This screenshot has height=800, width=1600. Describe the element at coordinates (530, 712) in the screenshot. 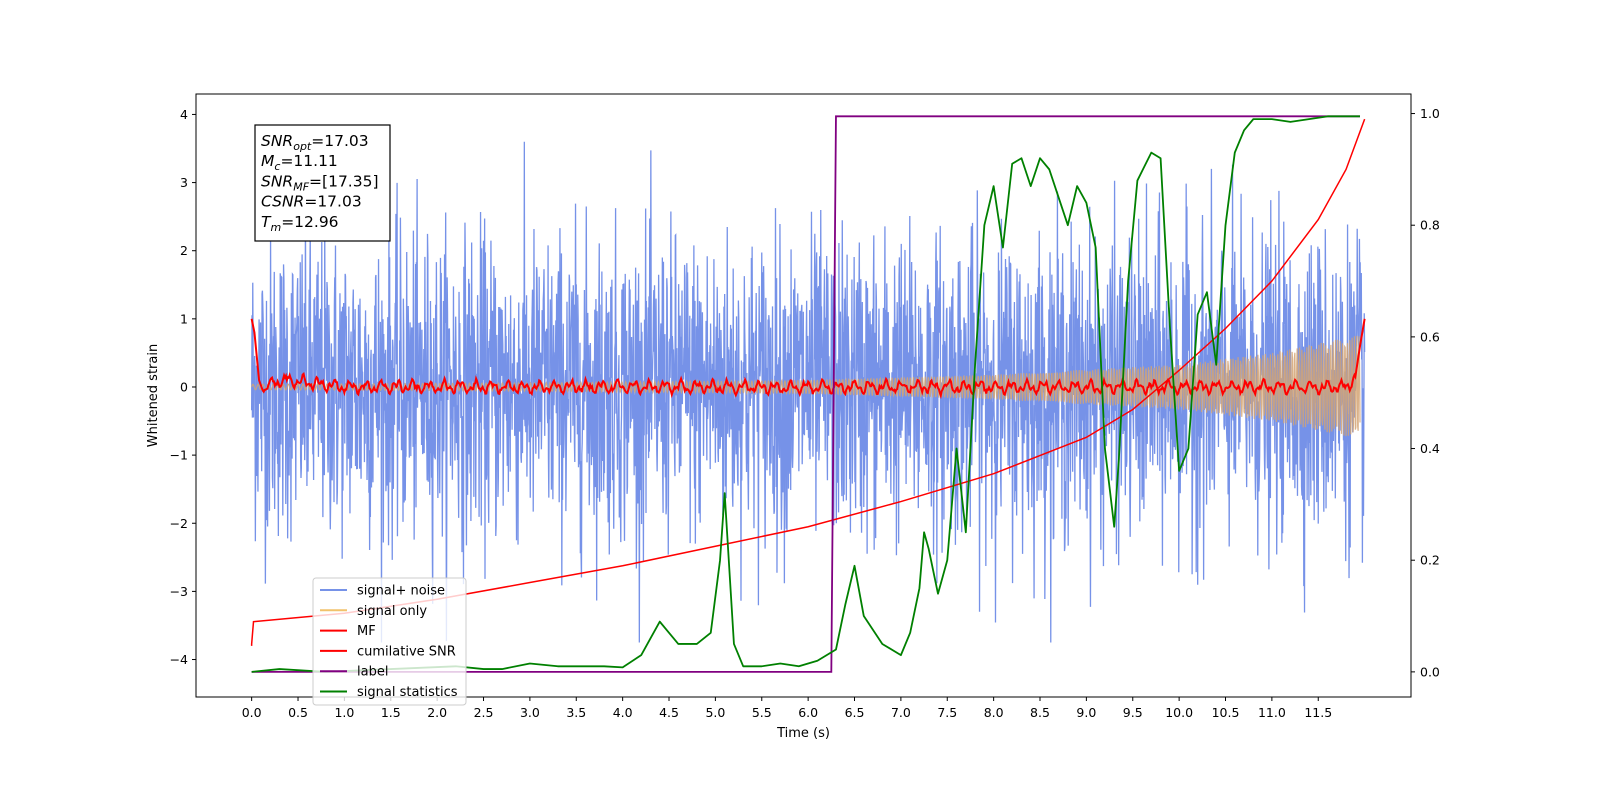

I see `x-tick-label: 3.0` at that location.